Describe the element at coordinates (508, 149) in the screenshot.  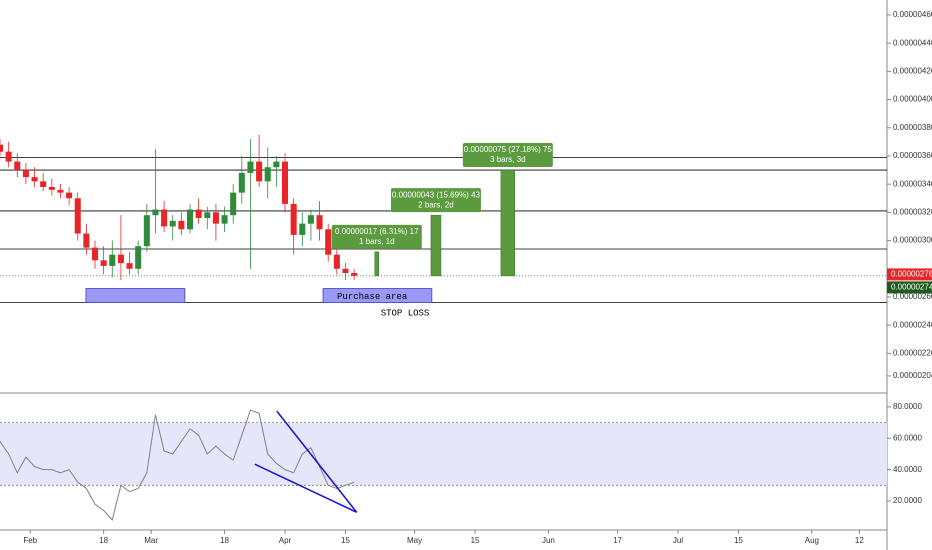
I see `measure-label: 0.00000075 (27.18%) 75` at that location.